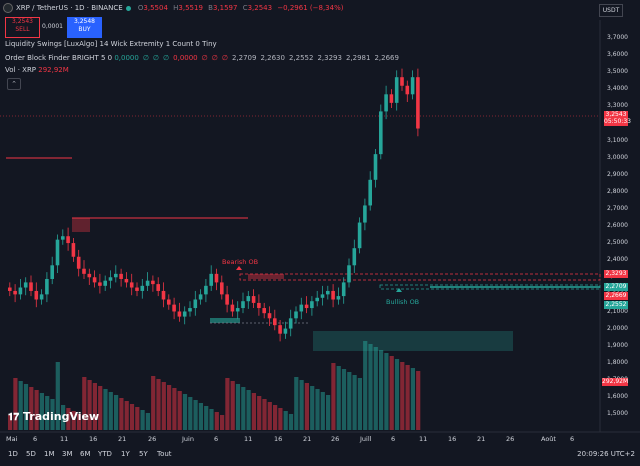  Describe the element at coordinates (84, 21) in the screenshot. I see `buy-price: 3,2548` at that location.